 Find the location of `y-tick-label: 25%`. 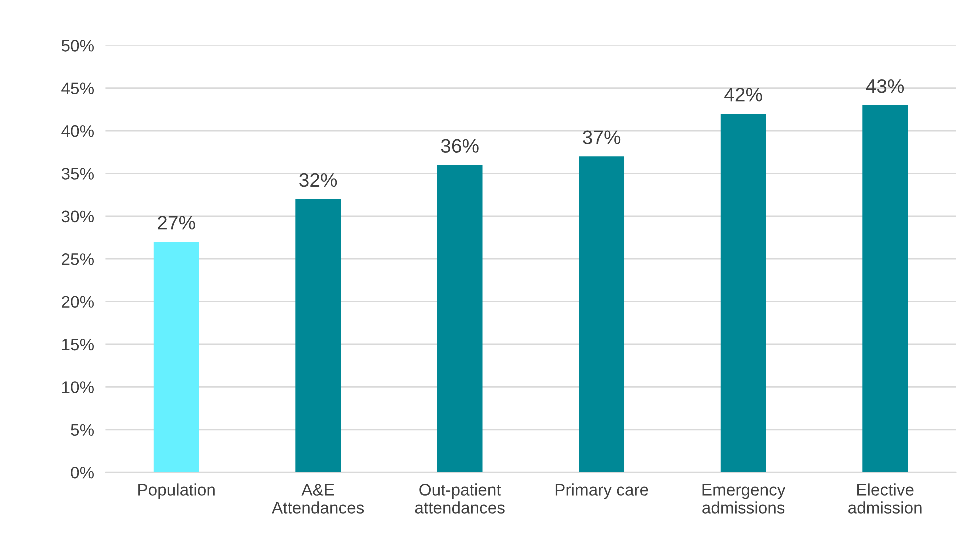

y-tick-label: 25% is located at coordinates (78, 260).